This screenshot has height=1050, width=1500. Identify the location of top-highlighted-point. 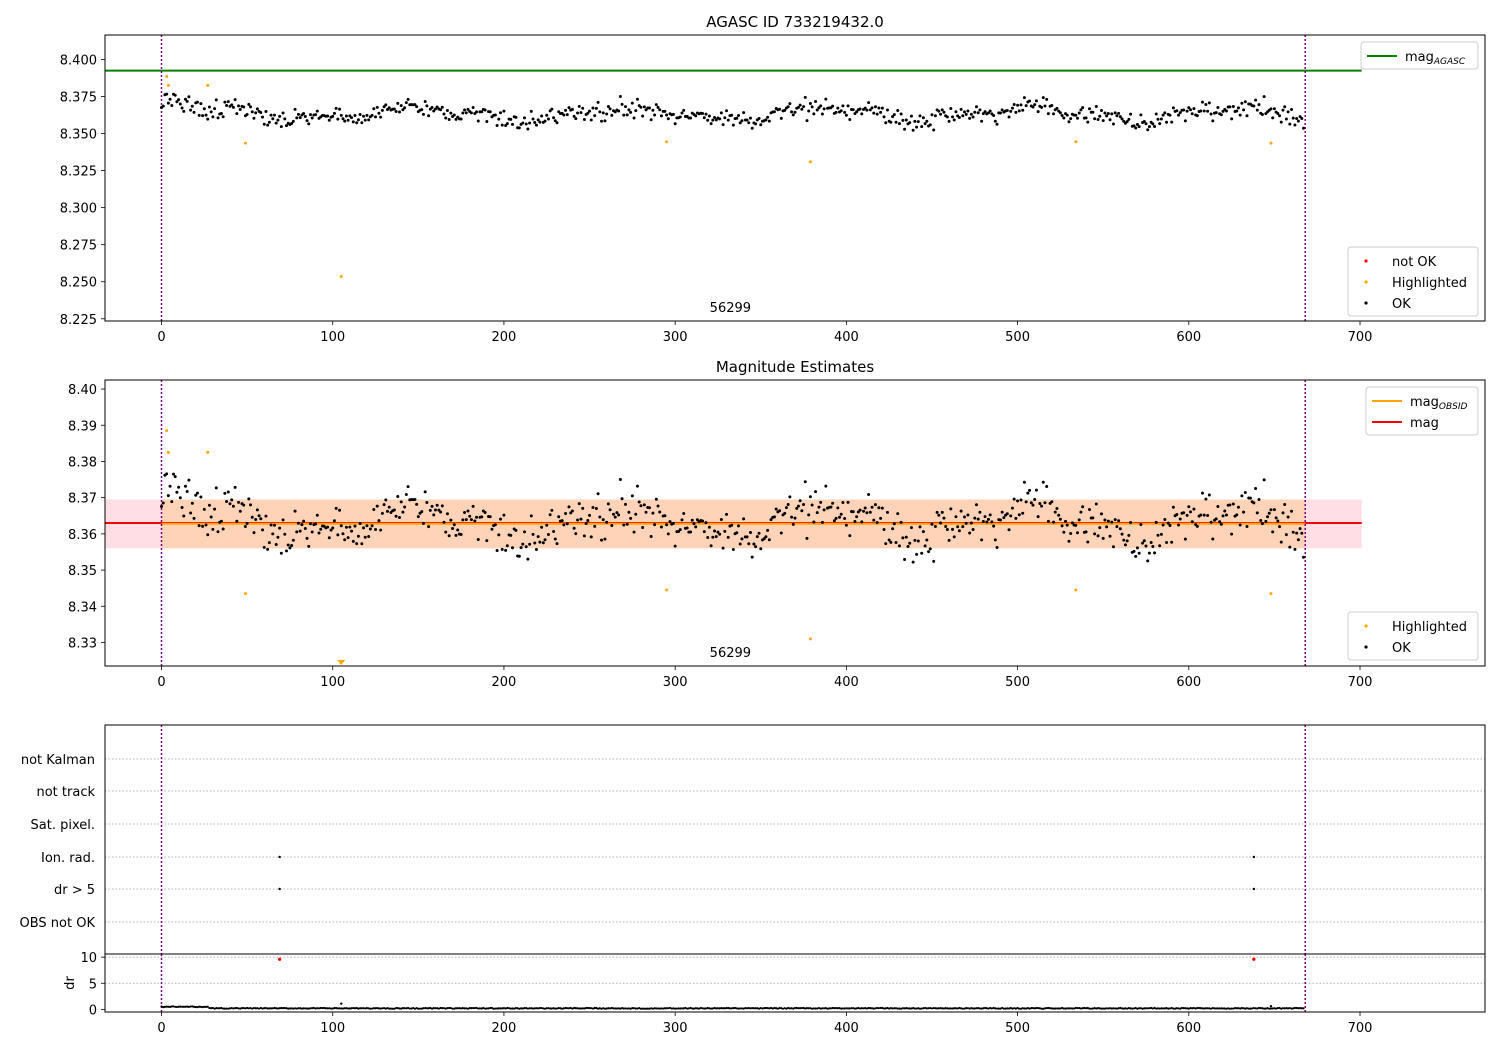
(1076, 142).